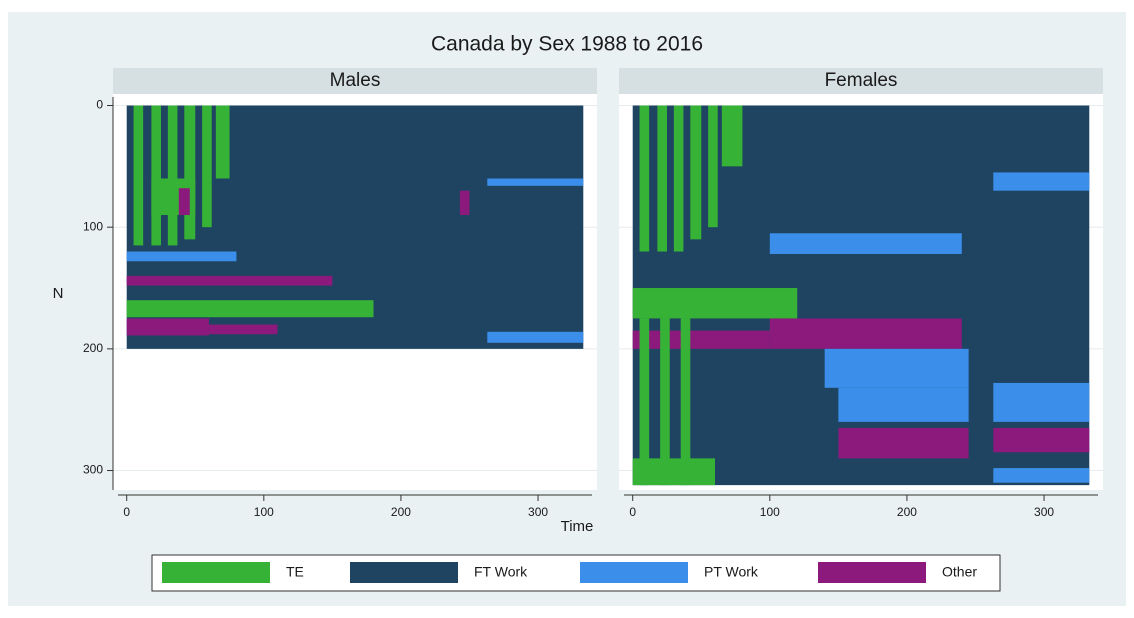 This screenshot has height=618, width=1134. What do you see at coordinates (577, 526) in the screenshot?
I see `x-axis-label: Time` at bounding box center [577, 526].